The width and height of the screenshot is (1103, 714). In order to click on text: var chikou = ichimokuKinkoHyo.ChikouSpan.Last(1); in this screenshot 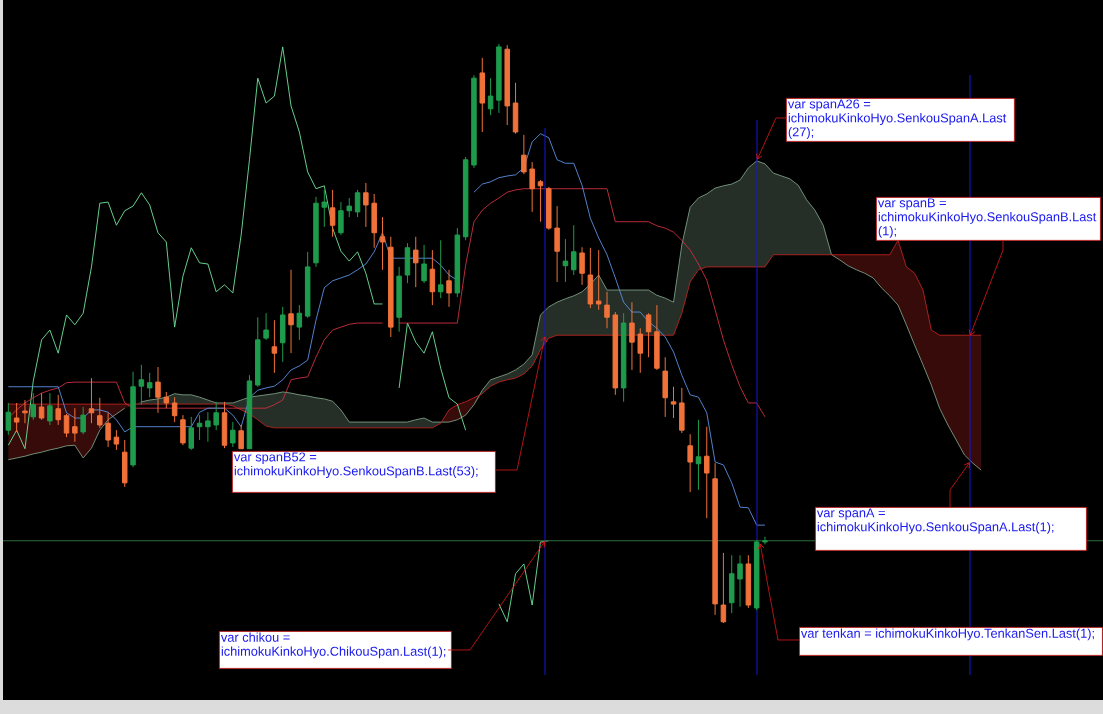, I will do `click(333, 645)`.